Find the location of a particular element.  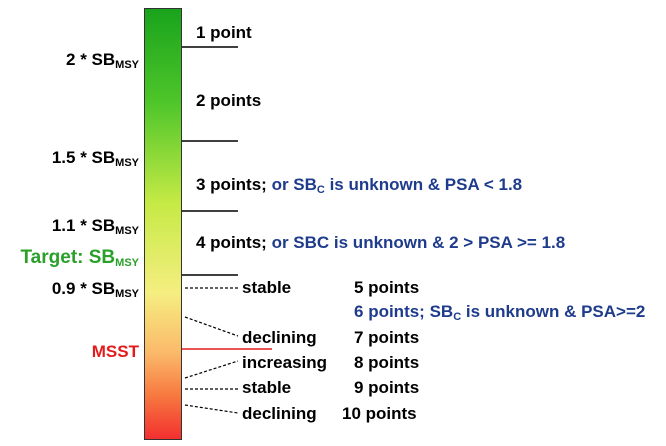

label-target-sbmsy: Target: SBMSY is located at coordinates (79, 258).